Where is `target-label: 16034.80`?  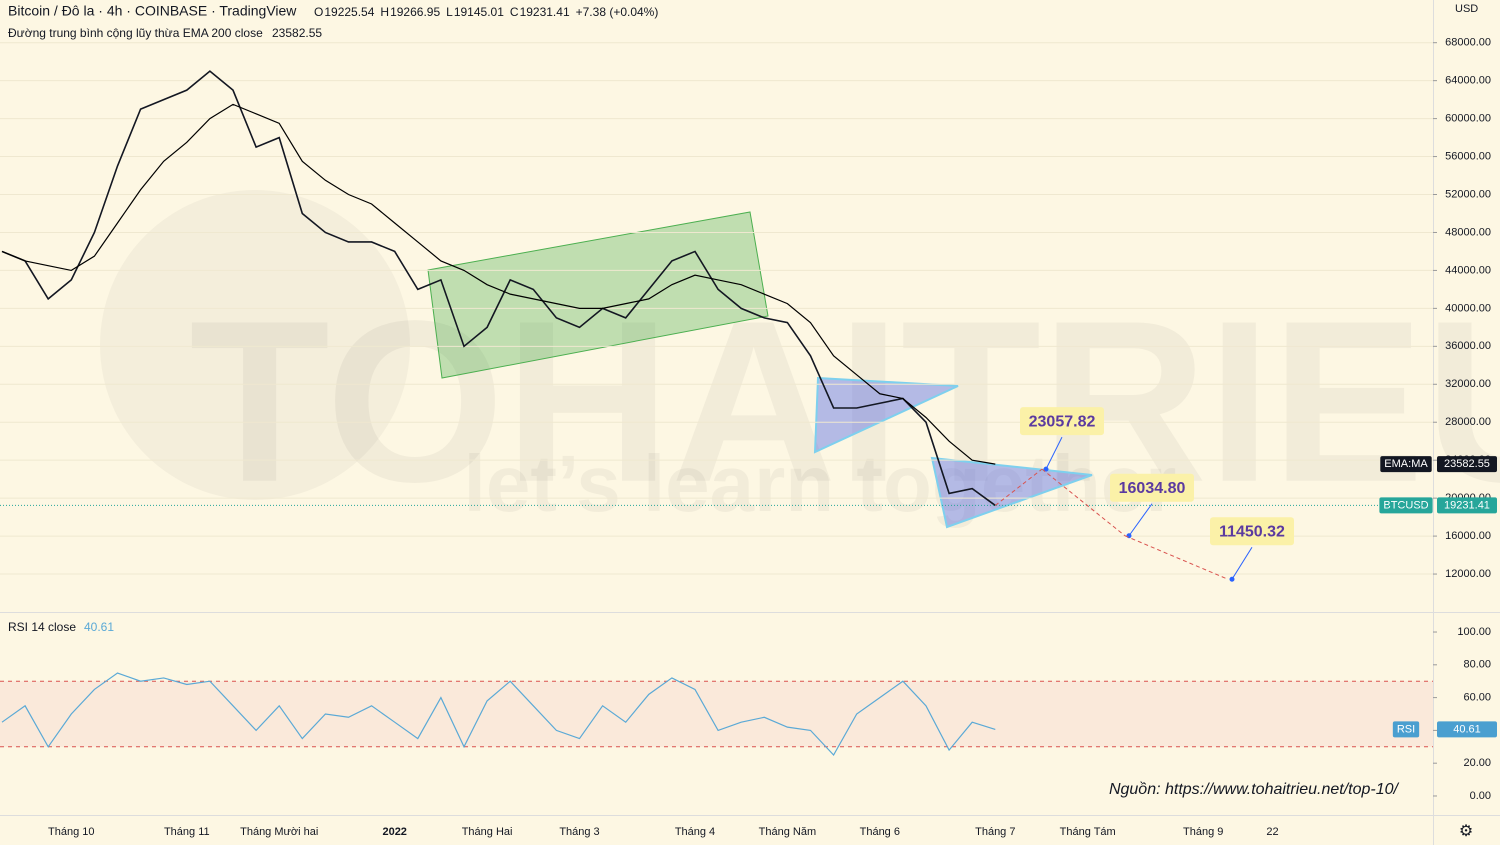
target-label: 16034.80 is located at coordinates (1152, 488).